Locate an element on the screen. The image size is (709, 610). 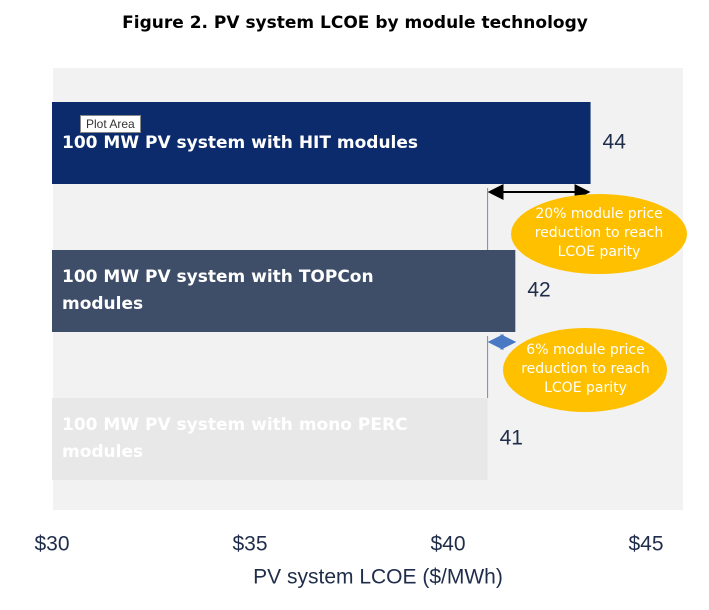
x-tick-label: $30 is located at coordinates (51, 544).